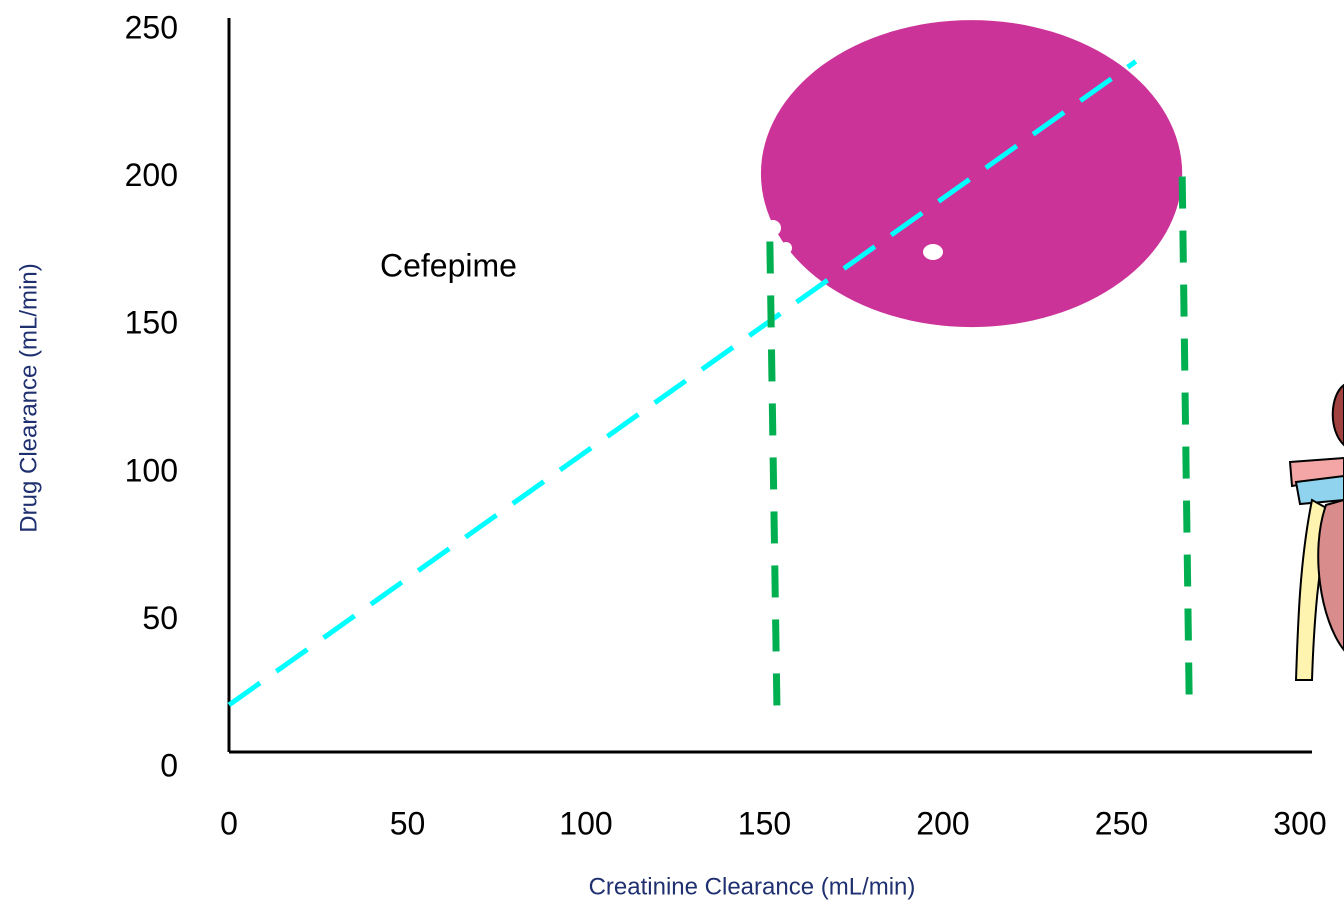 The height and width of the screenshot is (918, 1344). I want to click on x-tick-label: 50, so click(408, 823).